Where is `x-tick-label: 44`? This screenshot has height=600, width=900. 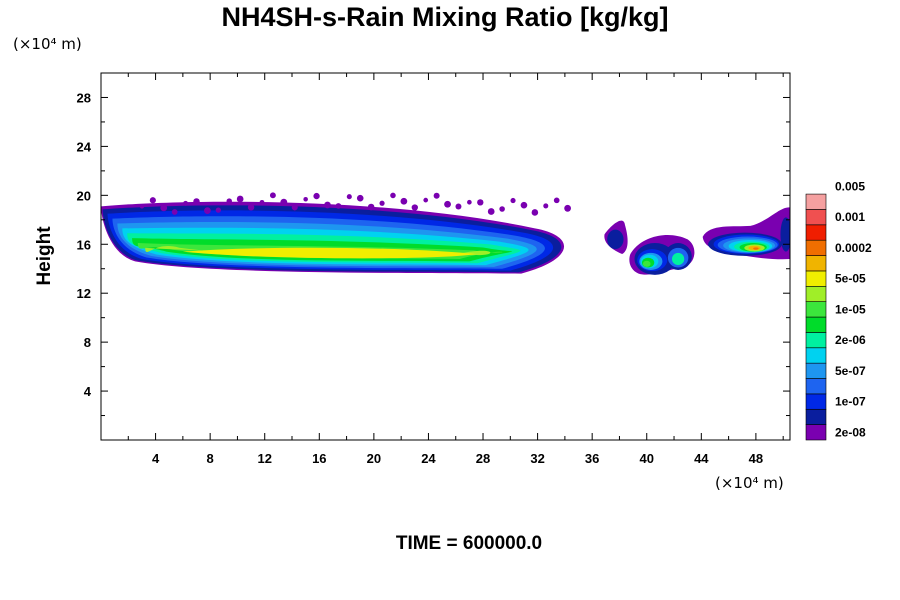
x-tick-label: 44 is located at coordinates (701, 458).